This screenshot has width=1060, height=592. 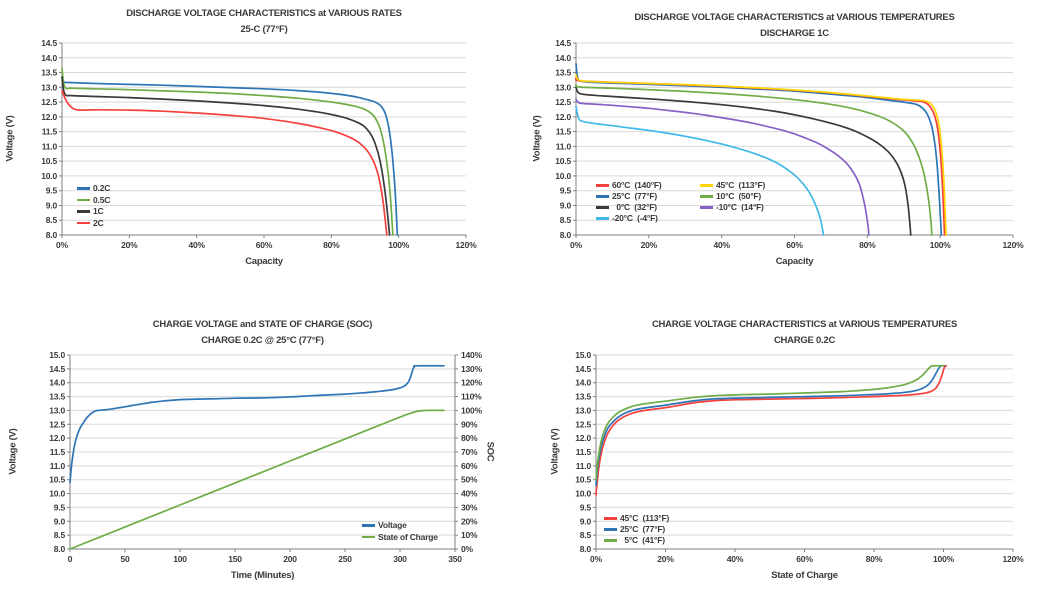 What do you see at coordinates (455, 559) in the screenshot?
I see `x-tick-label: 350` at bounding box center [455, 559].